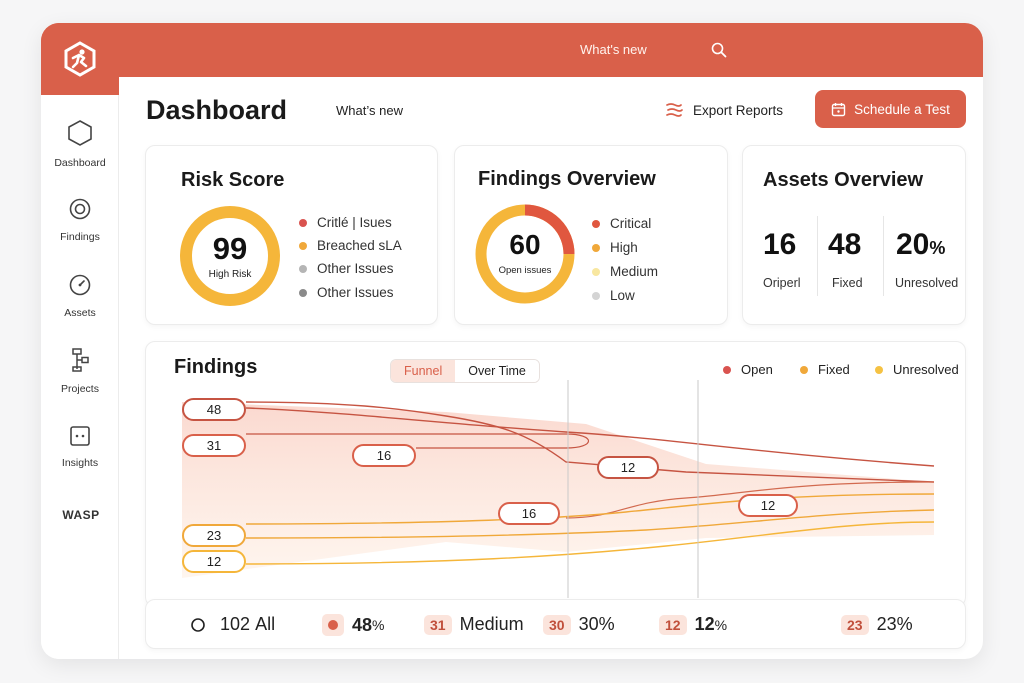 This screenshot has height=683, width=1024. Describe the element at coordinates (217, 110) in the screenshot. I see `page-title: Dashboard` at that location.